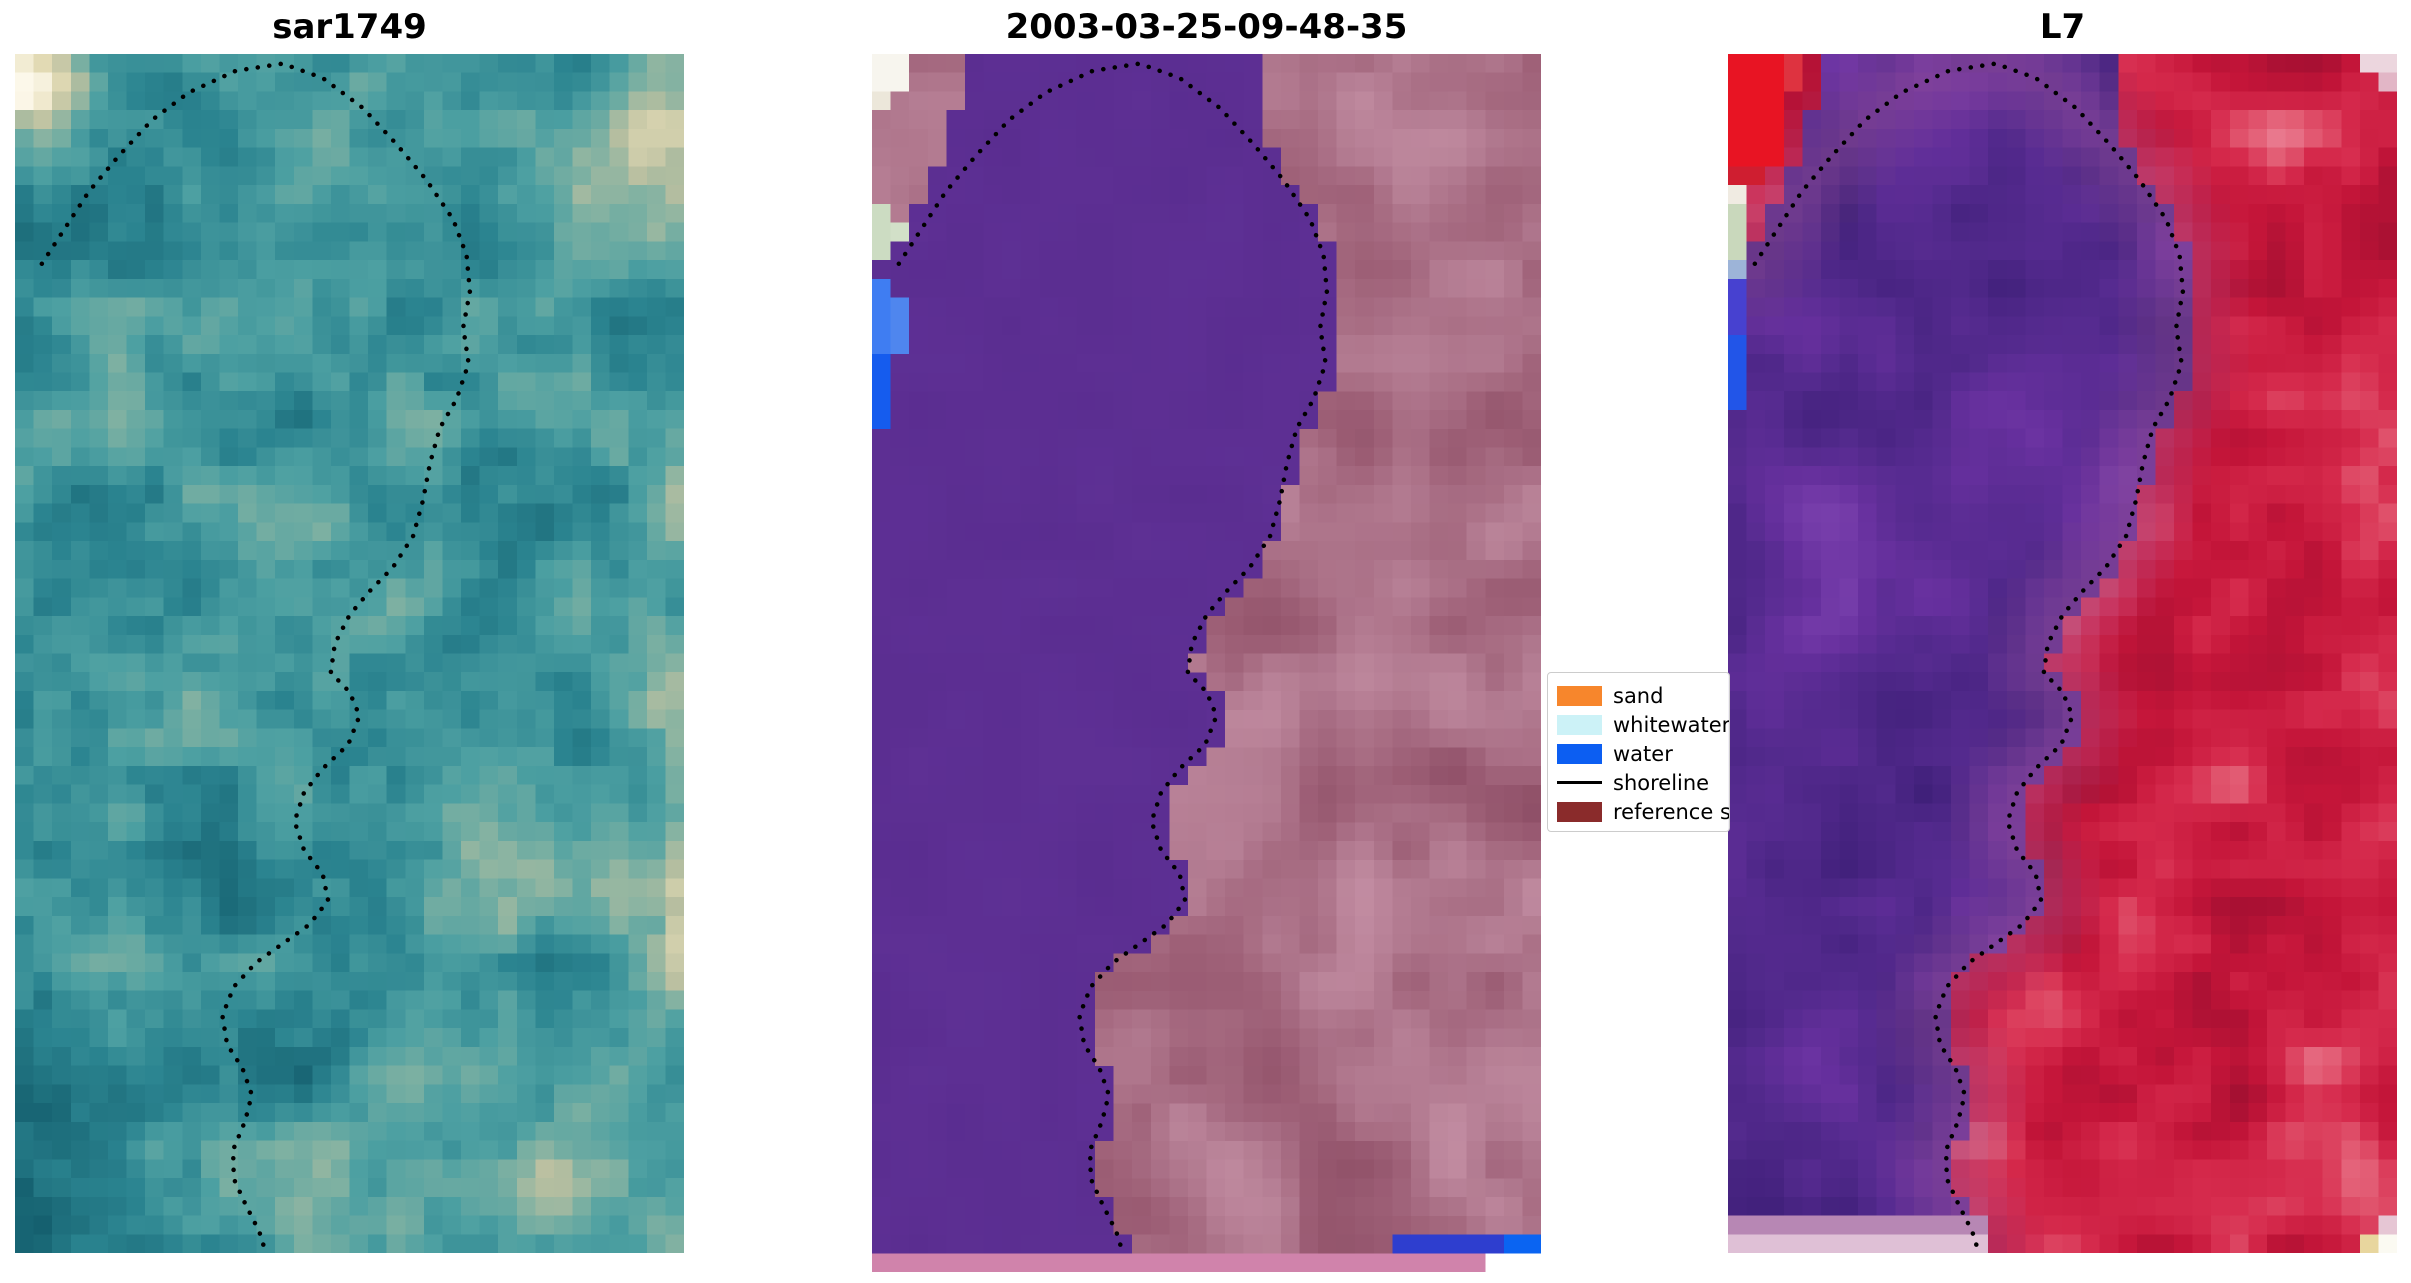 This screenshot has width=2411, height=1283. Describe the element at coordinates (1671, 724) in the screenshot. I see `legend-label-whitewater: whitewater` at that location.